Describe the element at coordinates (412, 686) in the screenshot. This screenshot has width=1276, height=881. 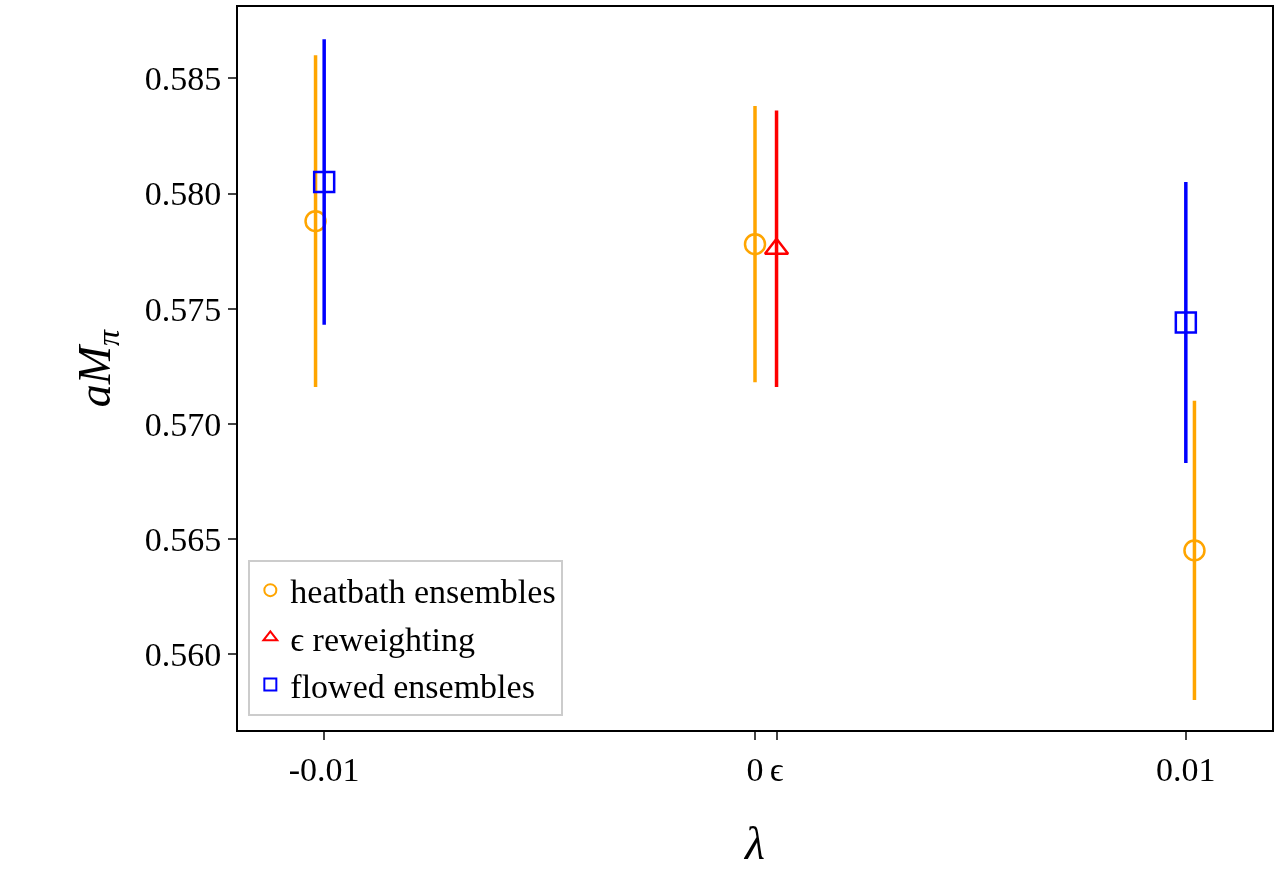
I see `legend-label: flowed ensembles` at that location.